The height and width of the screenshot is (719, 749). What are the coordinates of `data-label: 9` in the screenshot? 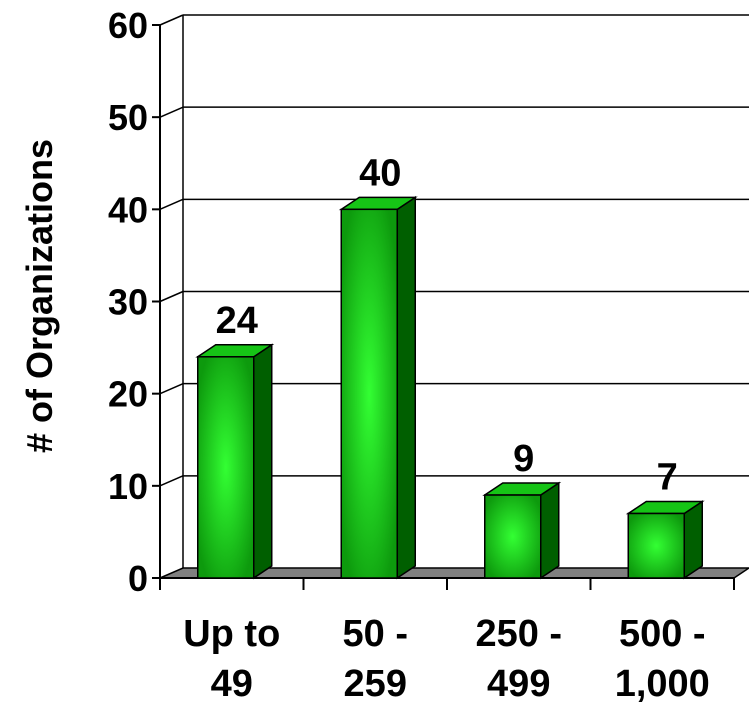 It's located at (523, 459).